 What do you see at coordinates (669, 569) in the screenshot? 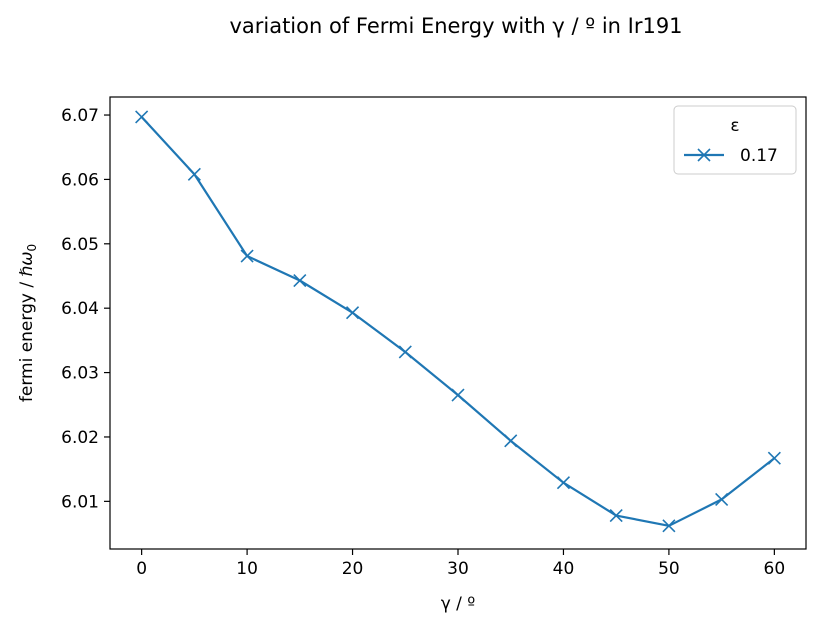
I see `x-tick-label: 50` at bounding box center [669, 569].